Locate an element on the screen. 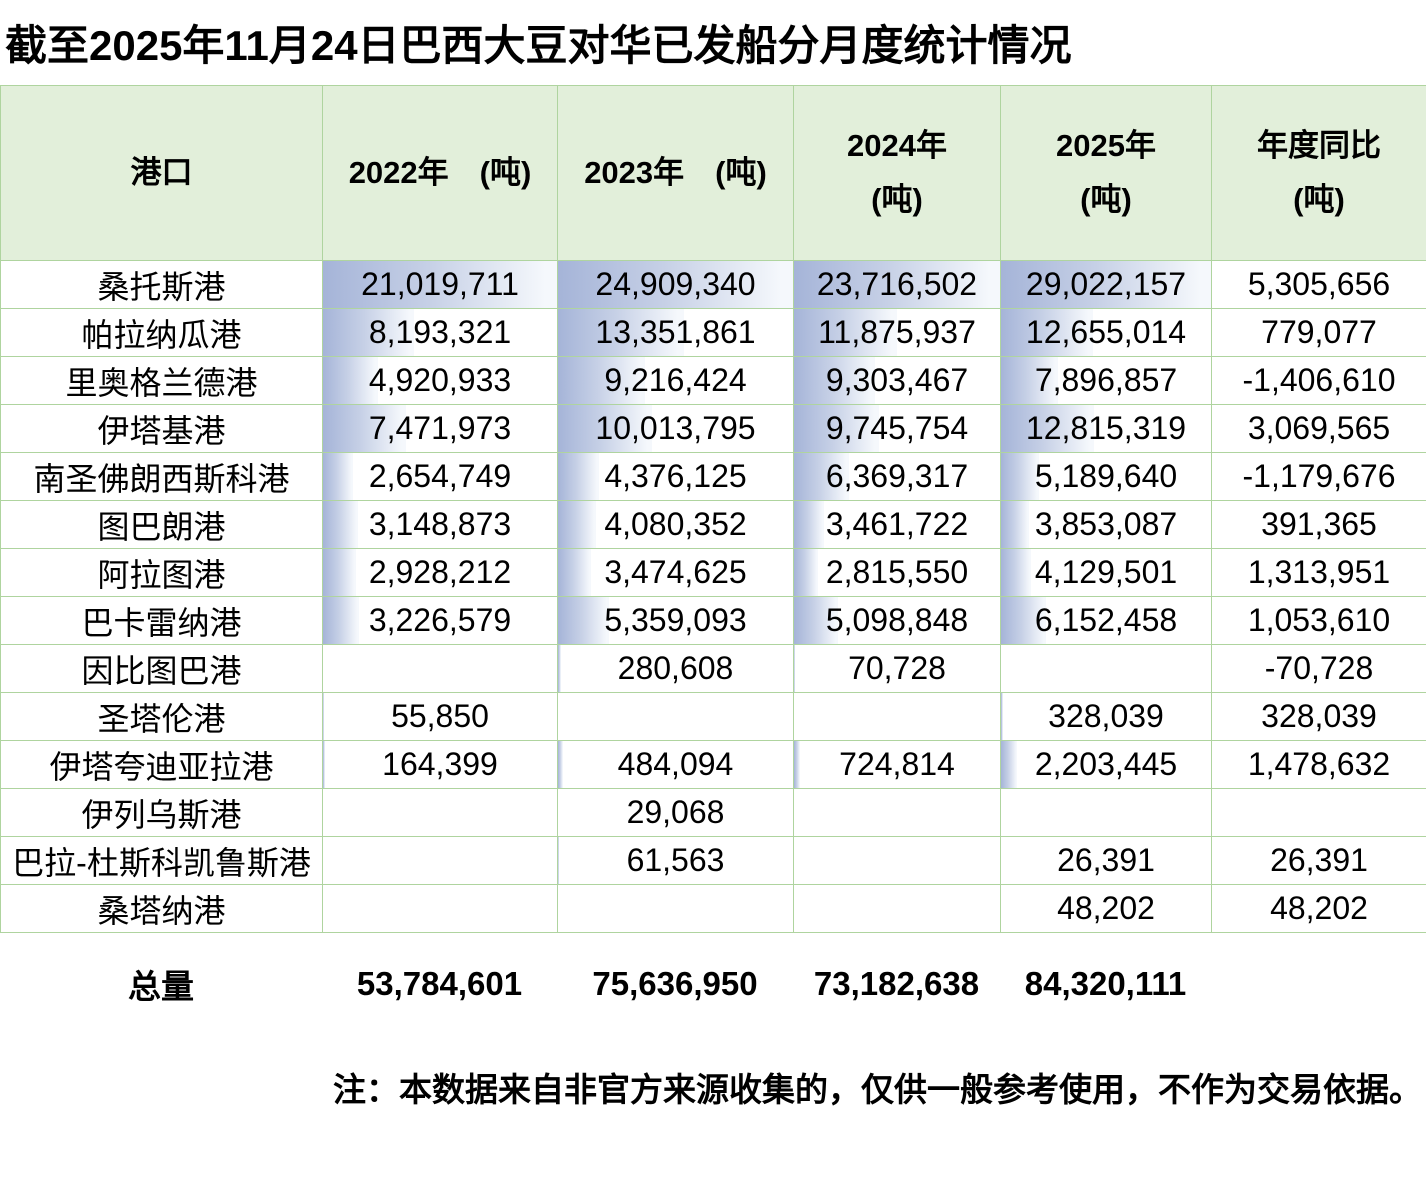 This screenshot has height=1188, width=1426. column-header-y2023: 2023年 (吨) is located at coordinates (676, 173).